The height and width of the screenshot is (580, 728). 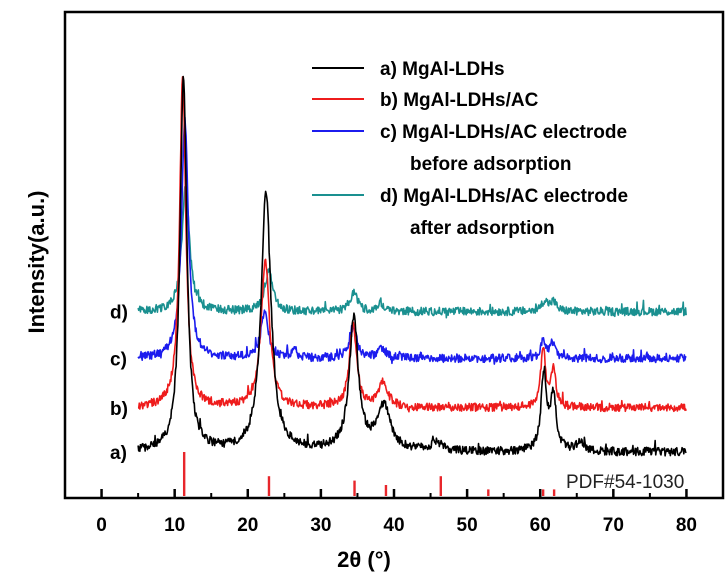 What do you see at coordinates (540, 525) in the screenshot?
I see `x-tick-label: 60` at bounding box center [540, 525].